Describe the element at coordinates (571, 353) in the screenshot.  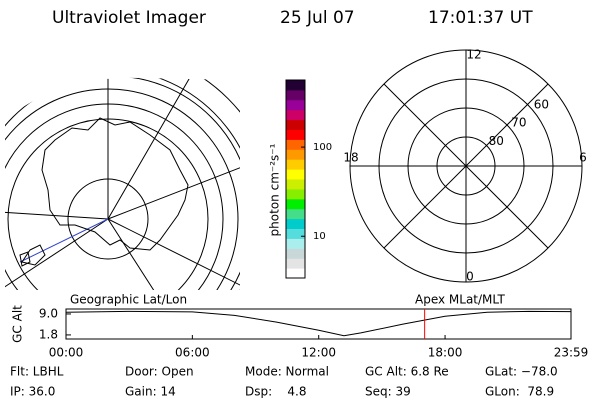
I see `x-tick-label: 23:59` at that location.